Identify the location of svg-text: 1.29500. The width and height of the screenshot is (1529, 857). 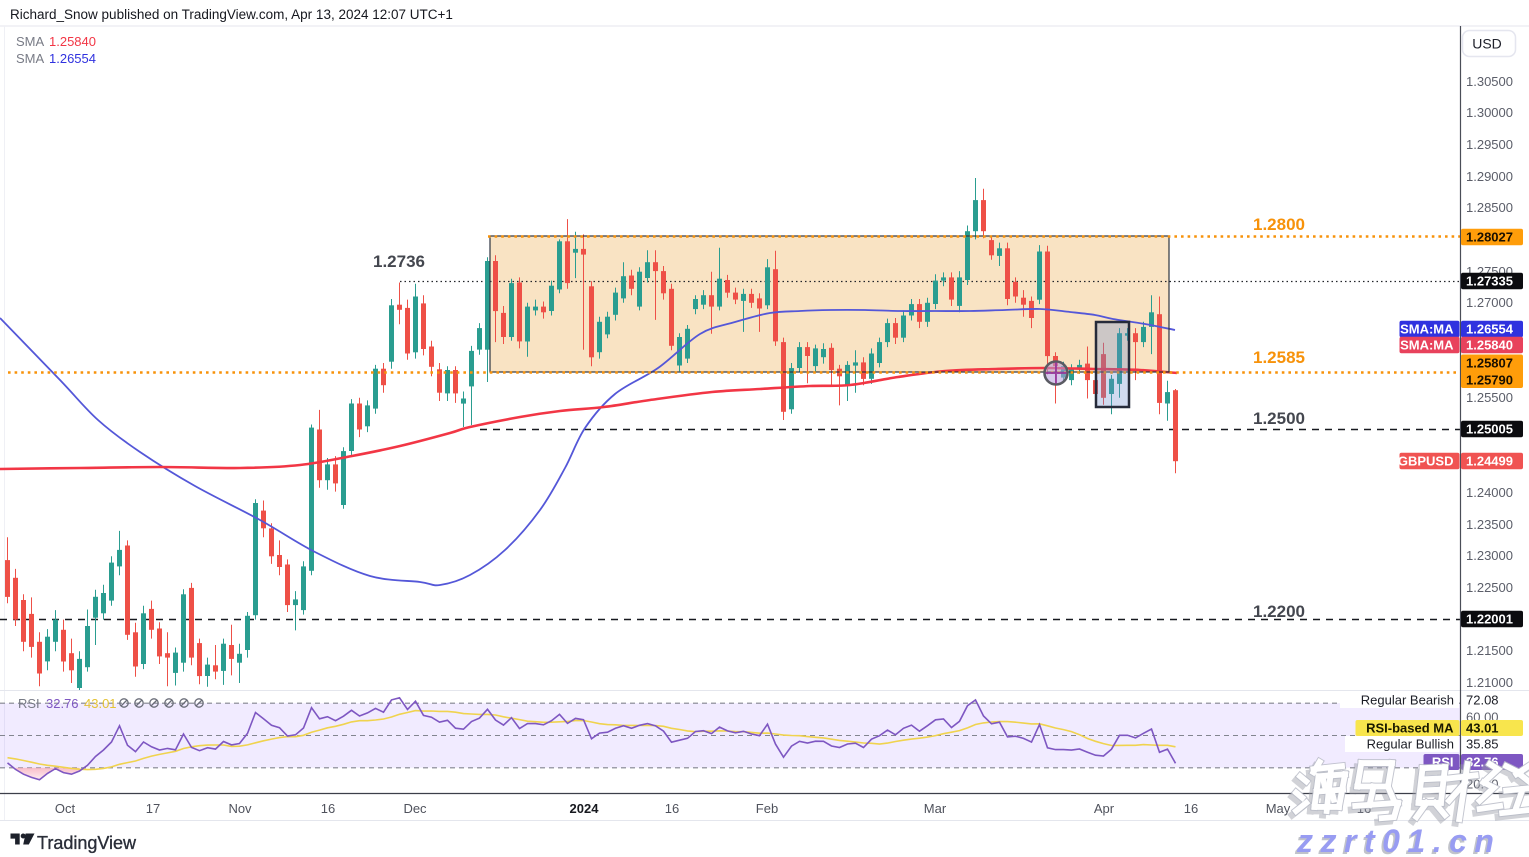
(1489, 144).